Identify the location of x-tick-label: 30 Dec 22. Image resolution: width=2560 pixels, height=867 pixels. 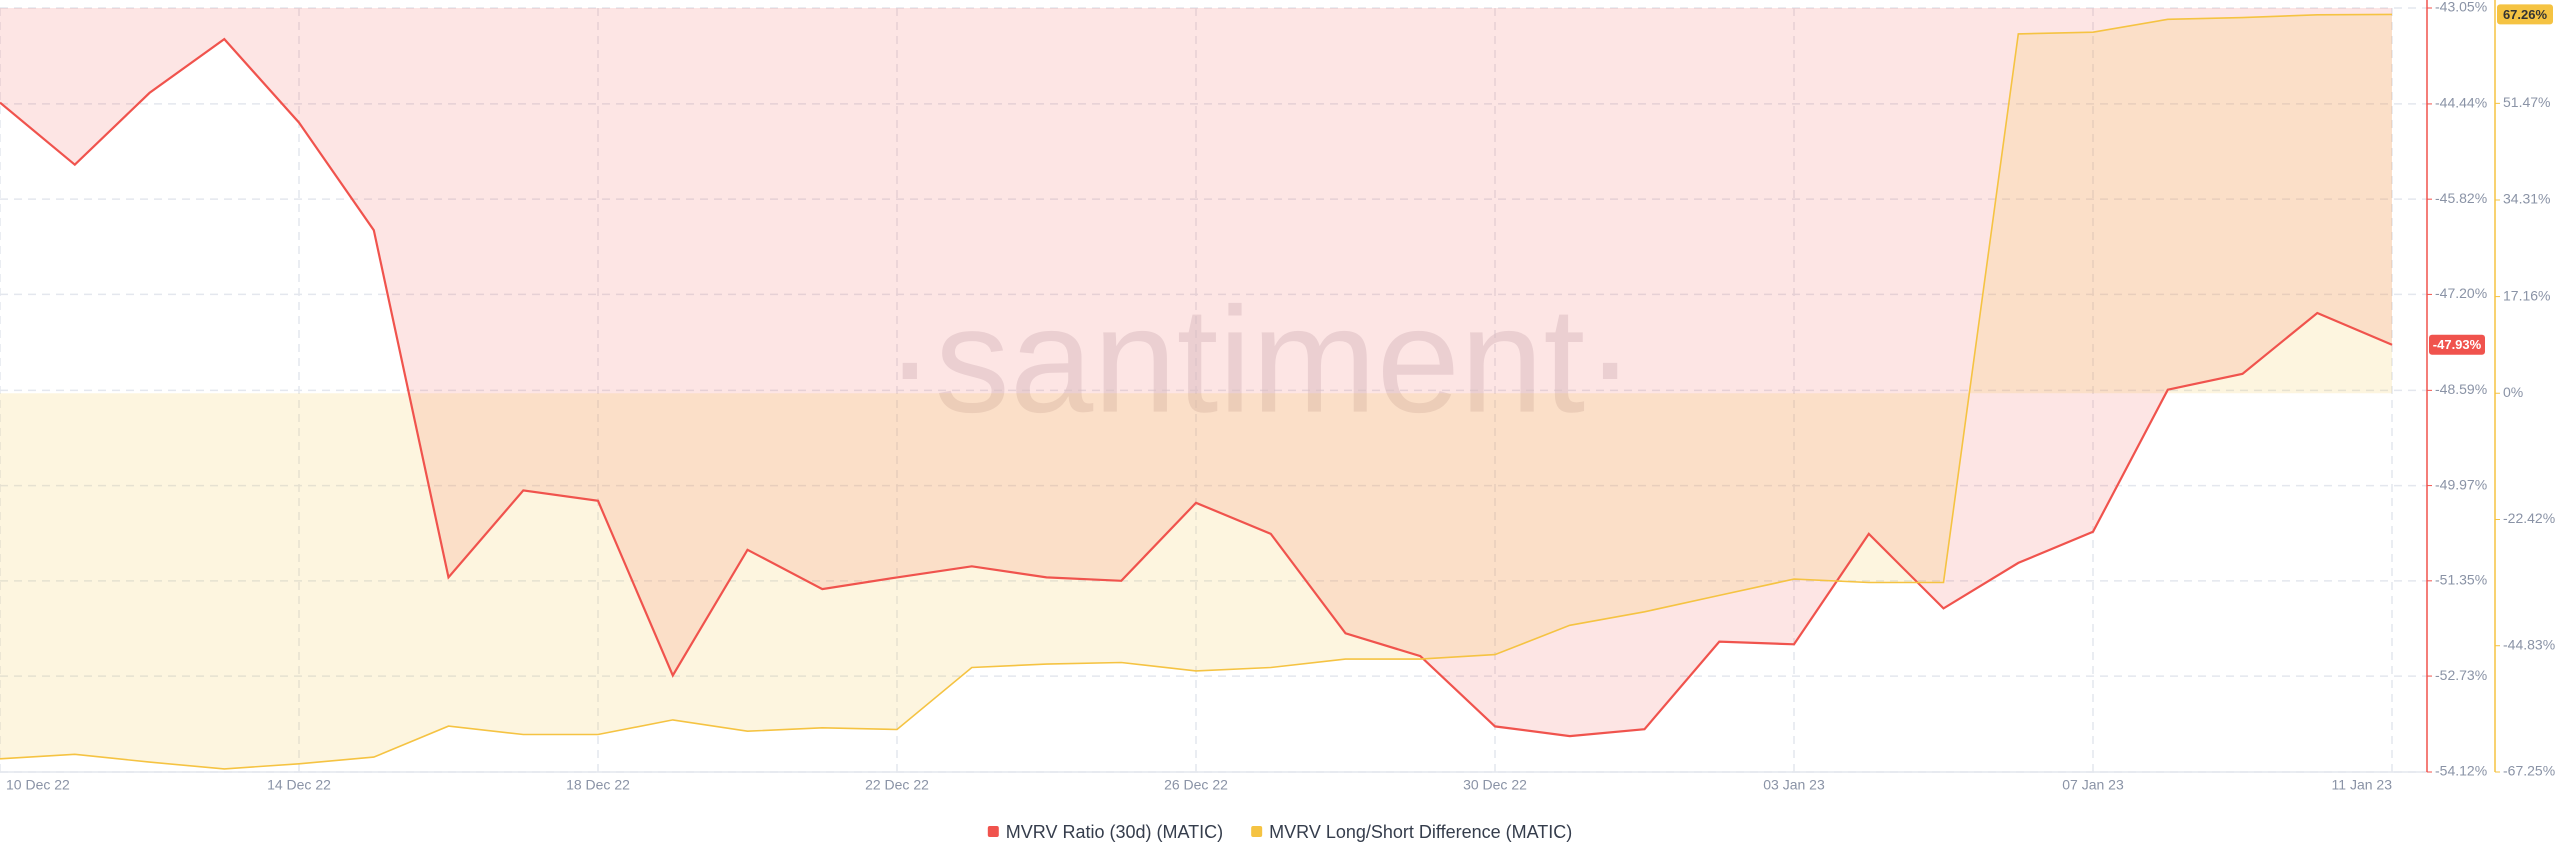
(1495, 785).